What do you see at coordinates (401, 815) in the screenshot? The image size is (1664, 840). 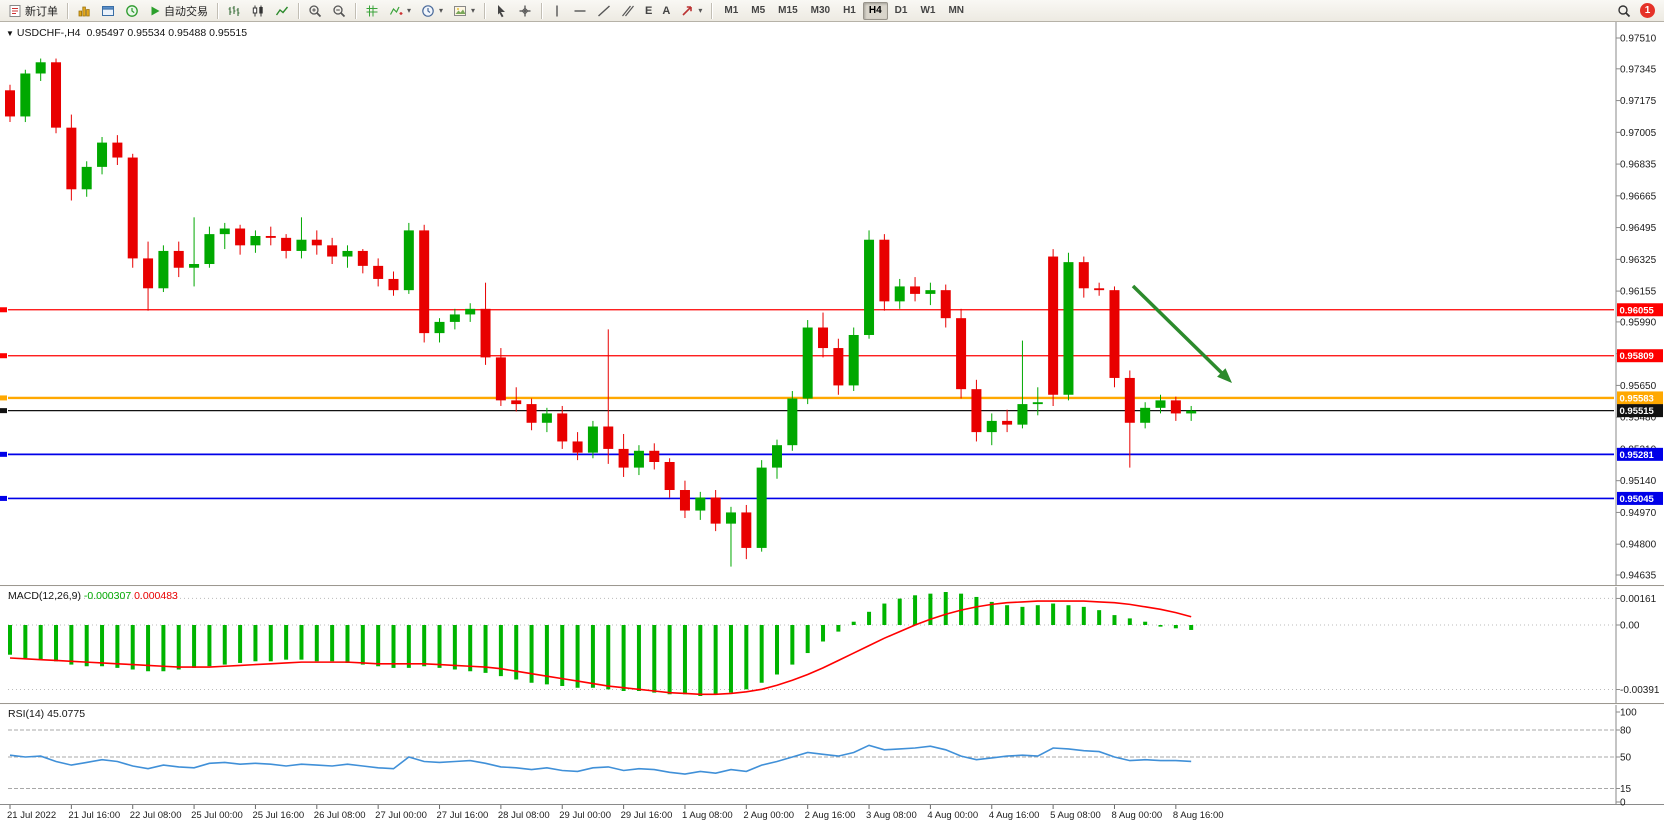 I see `time-axis-label: 27 Jul 00:00` at bounding box center [401, 815].